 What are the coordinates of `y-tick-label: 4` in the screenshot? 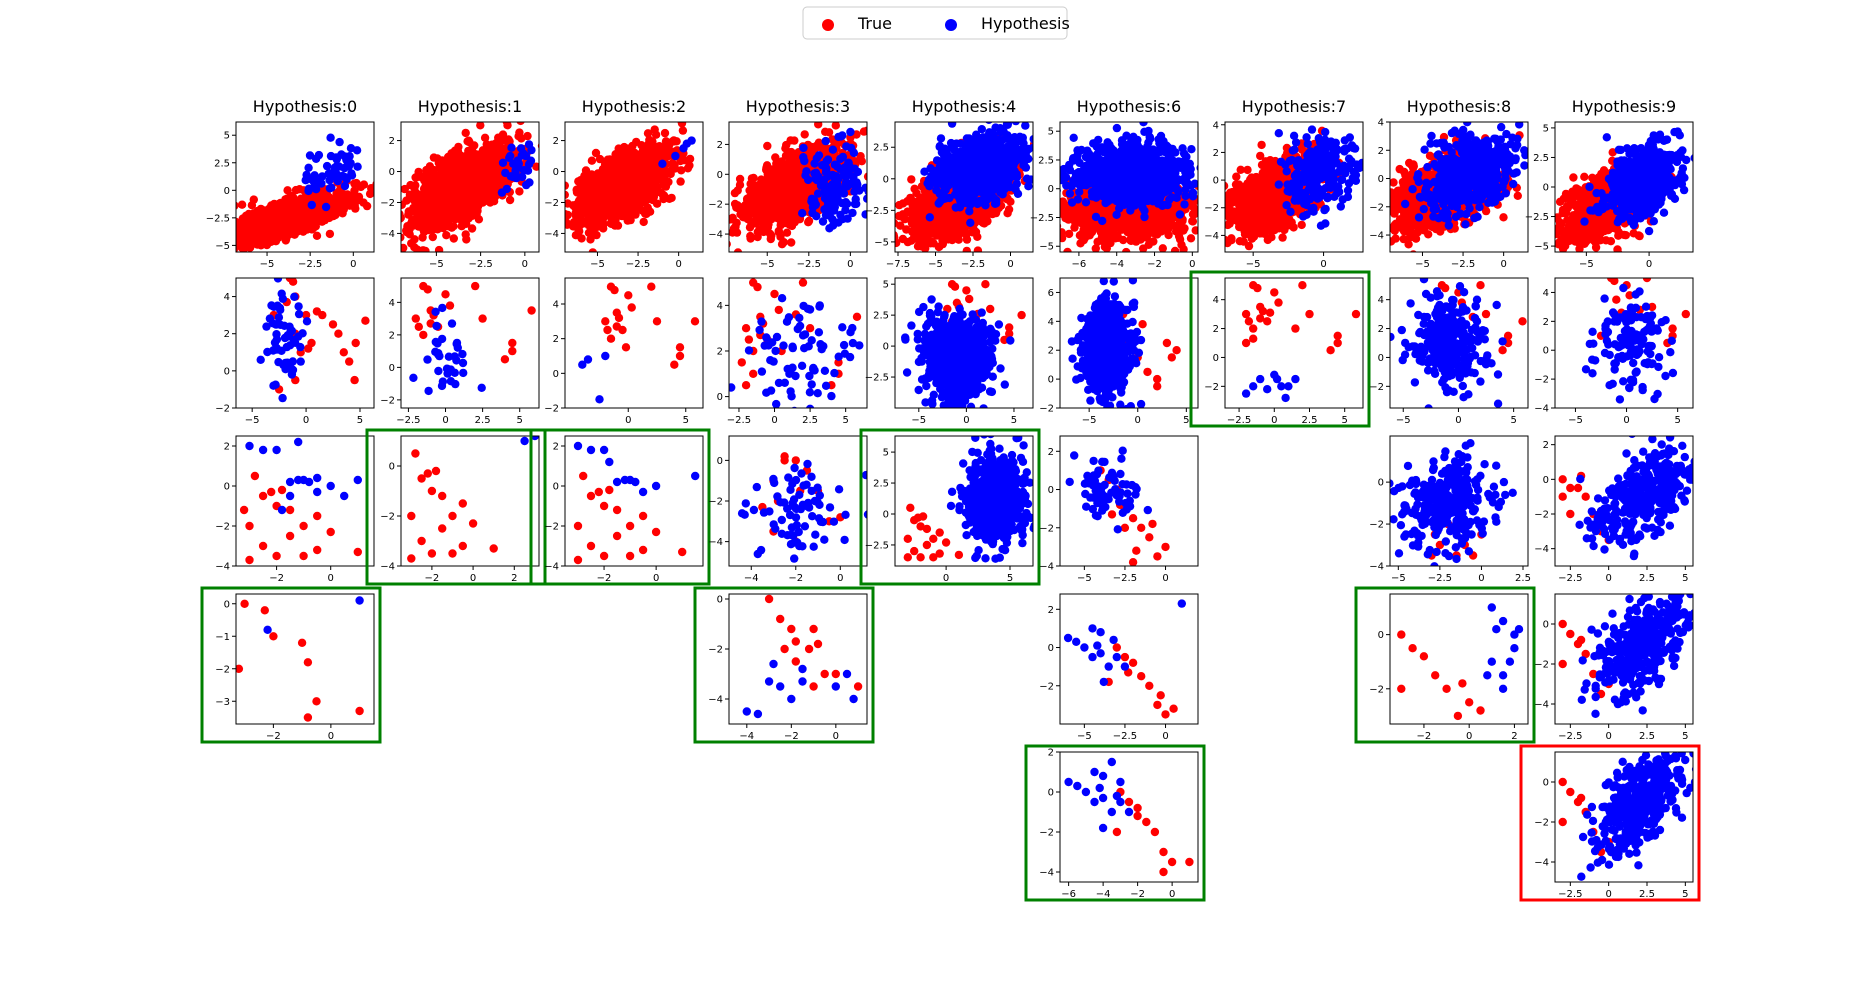 It's located at (556, 305).